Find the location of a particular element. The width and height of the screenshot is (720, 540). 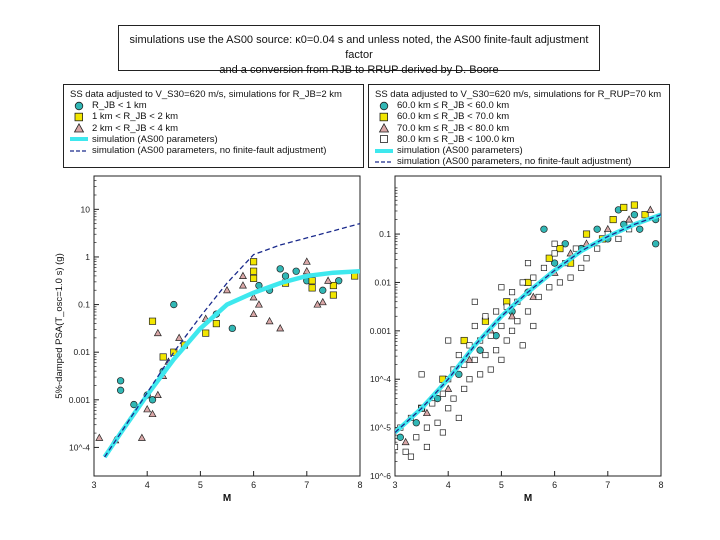

right-legend-item: 70.0 km ≤ R_JB < 80.0 km is located at coordinates (522, 128).